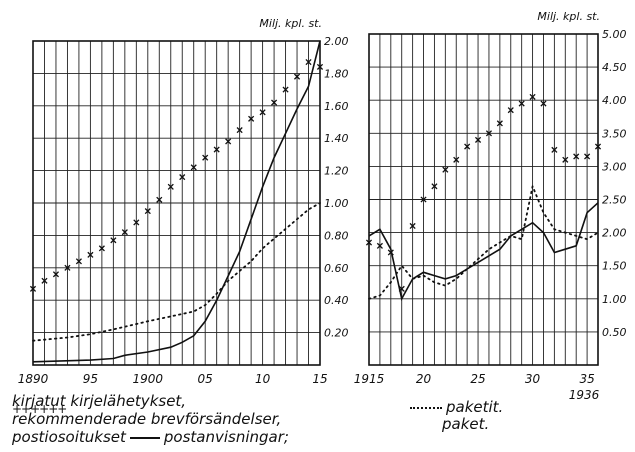  I want to click on right-money-orders-line, so click(483, 252).